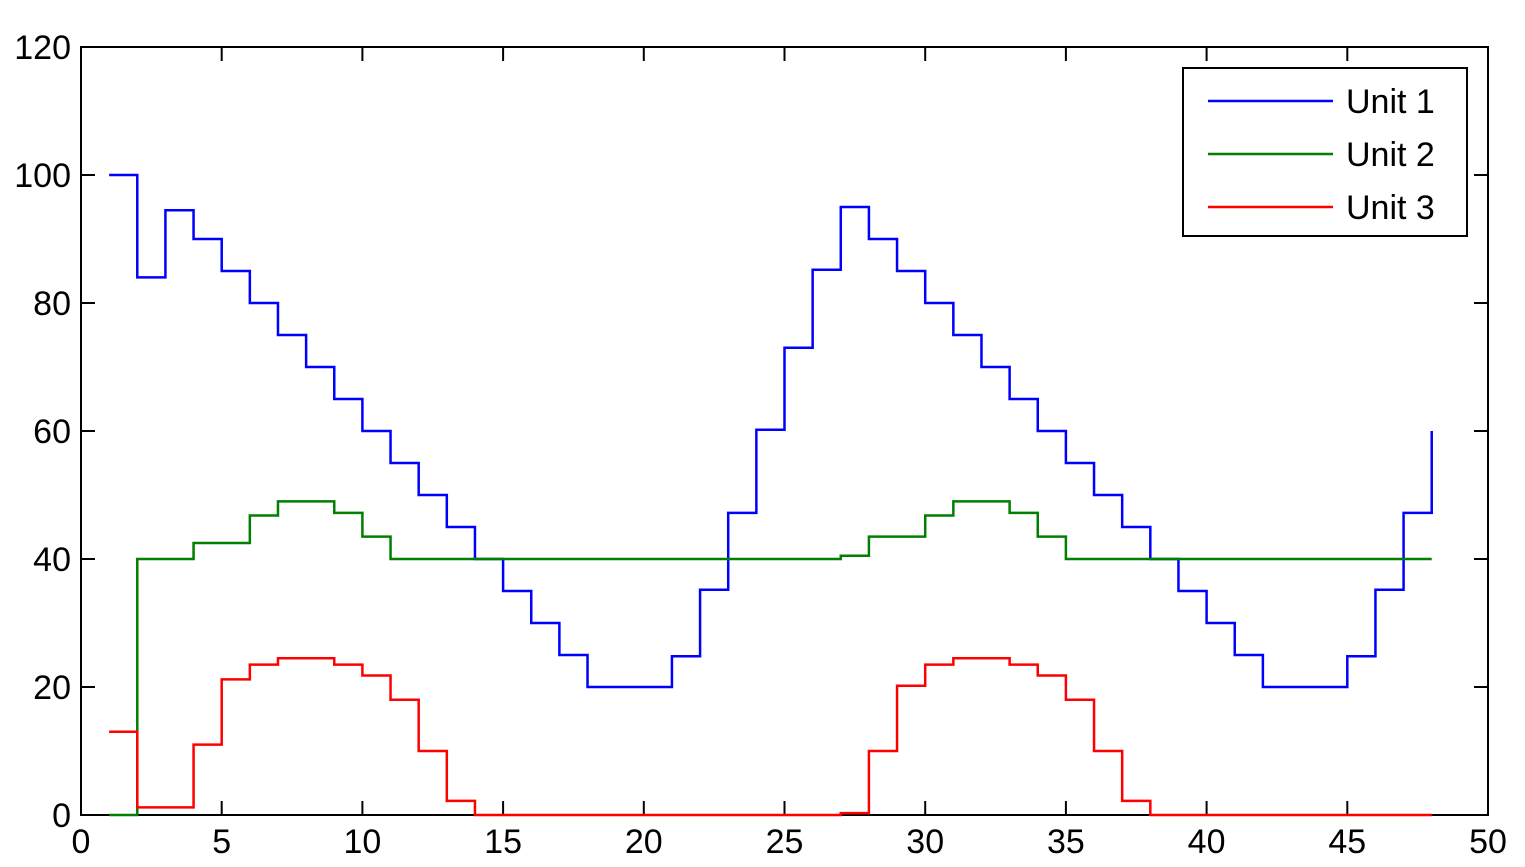 The image size is (1525, 867). Describe the element at coordinates (1207, 842) in the screenshot. I see `x-tick-label: 40` at that location.